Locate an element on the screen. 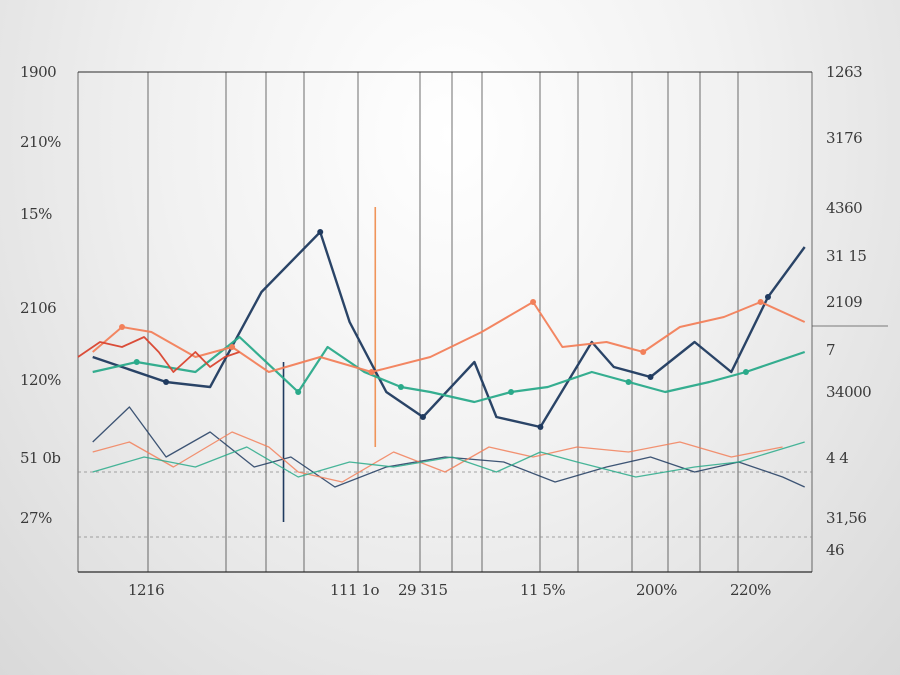 Image resolution: width=900 pixels, height=675 pixels. y-axis-right-ticks: 1263 3176 4360 31 15 2109 7 34000 4 4 31,56 46 is located at coordinates (849, 311).